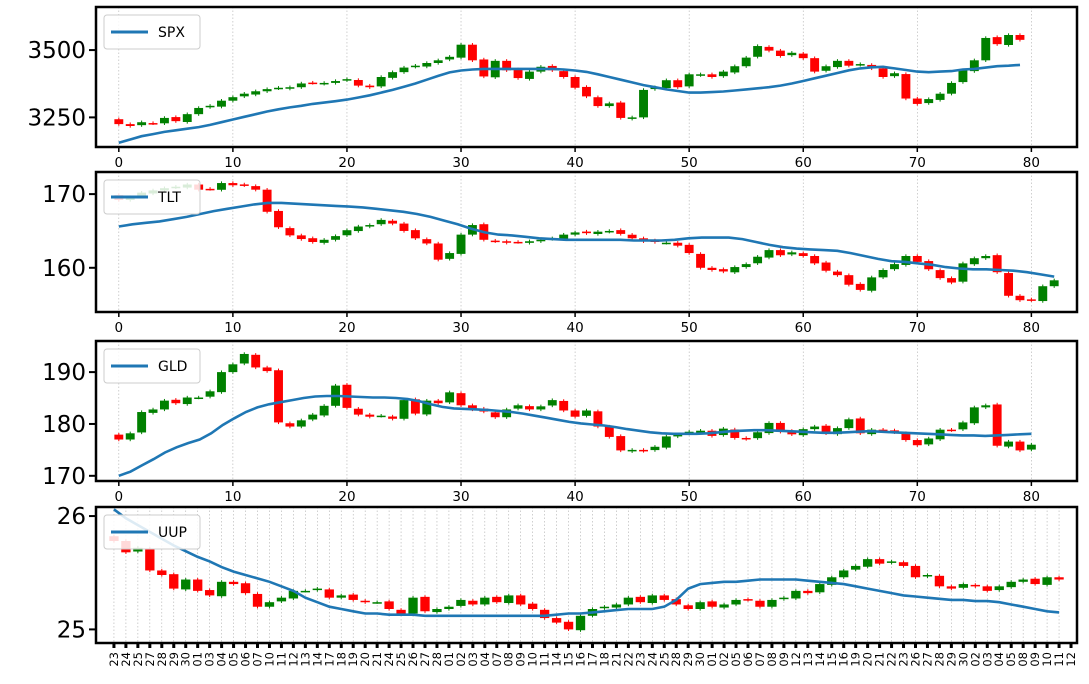 The image size is (1089, 684). Describe the element at coordinates (246, 659) in the screenshot. I see `x-tick-label: 06` at that location.